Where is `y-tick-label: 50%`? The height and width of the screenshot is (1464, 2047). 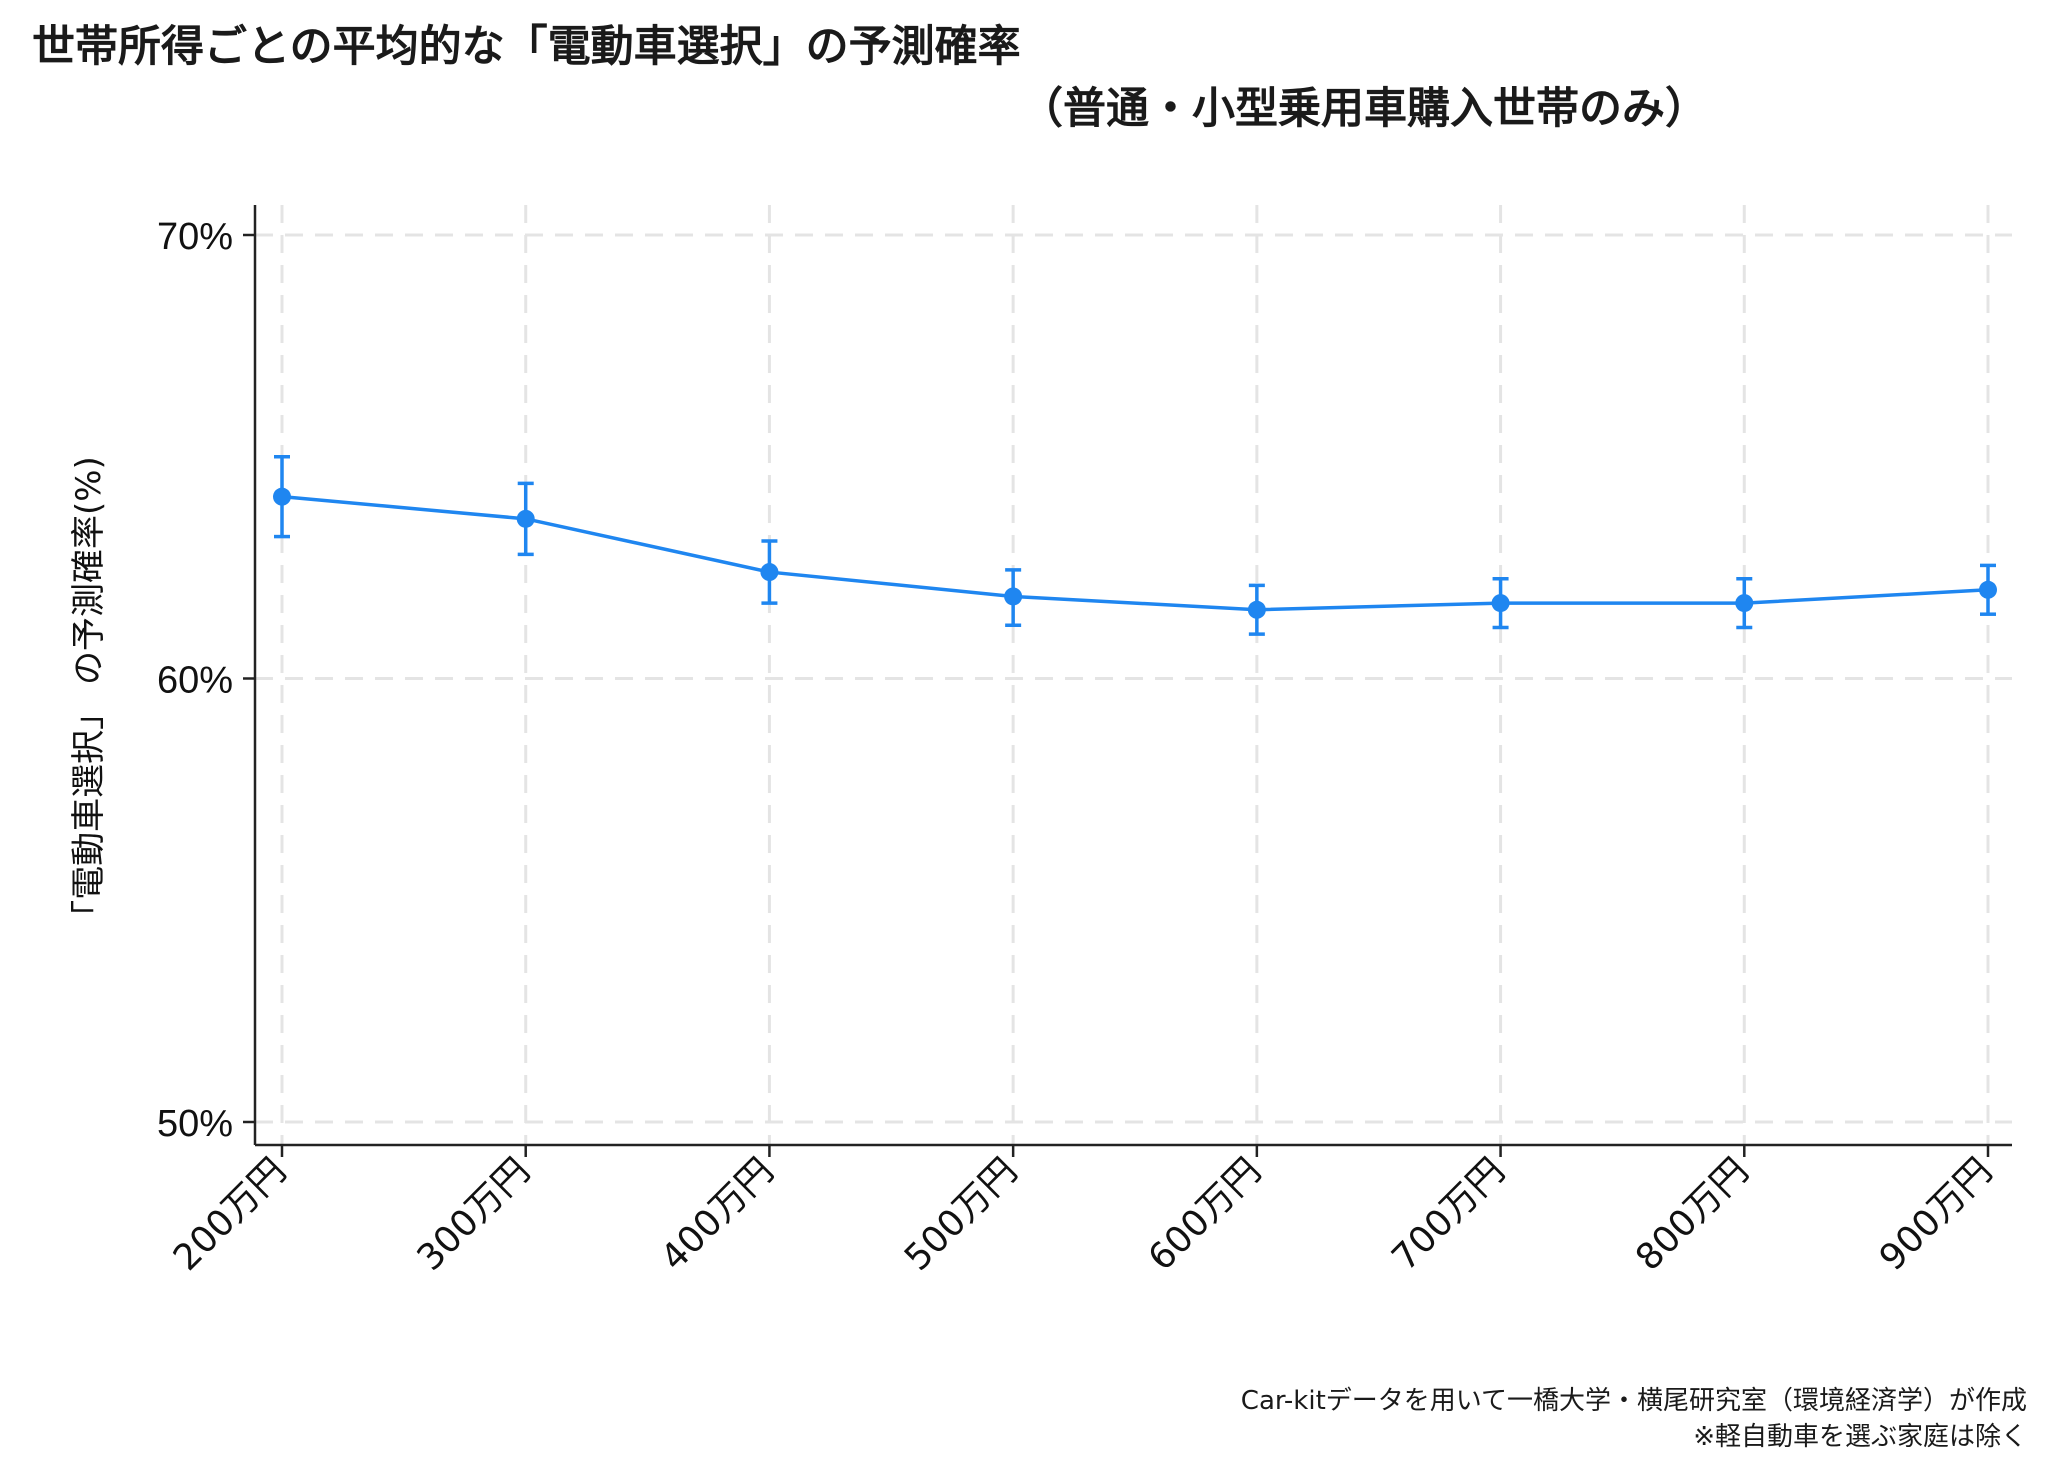
y-tick-label: 50% is located at coordinates (195, 1124).